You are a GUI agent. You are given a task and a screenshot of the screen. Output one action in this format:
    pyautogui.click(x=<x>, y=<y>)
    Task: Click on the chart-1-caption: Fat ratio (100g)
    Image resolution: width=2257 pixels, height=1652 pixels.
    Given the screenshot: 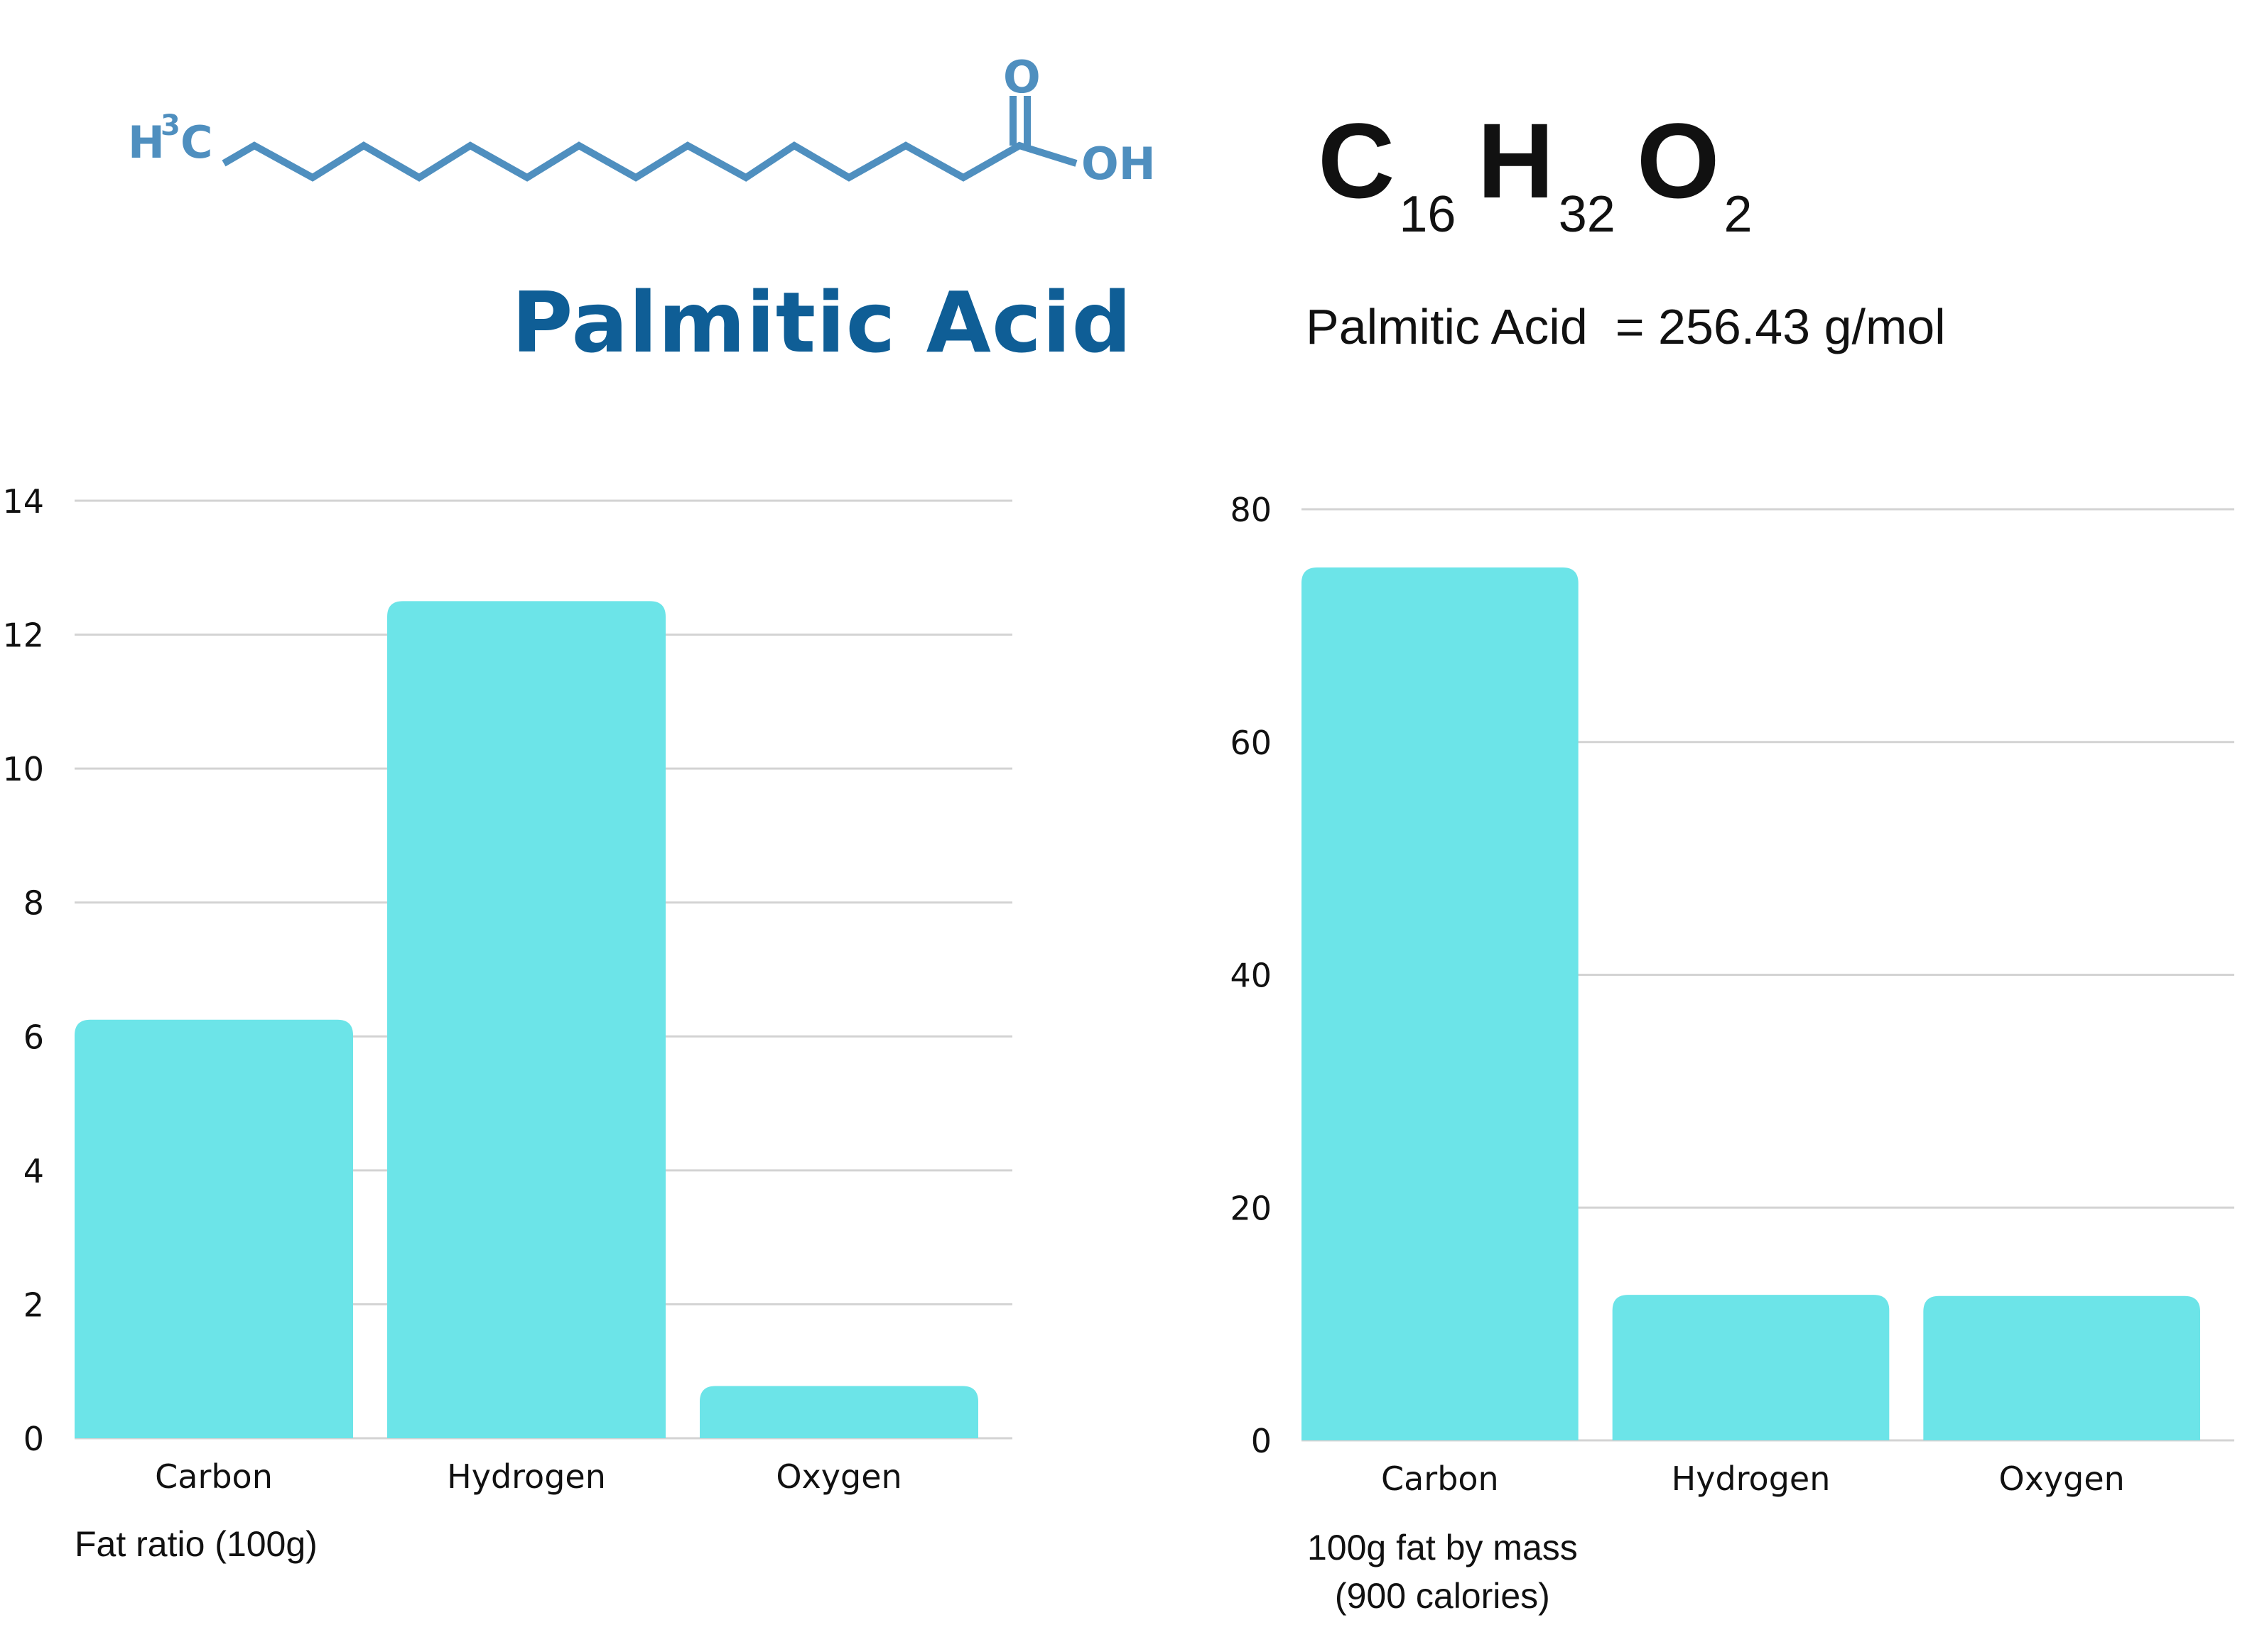 What is the action you would take?
    pyautogui.click(x=196, y=1544)
    